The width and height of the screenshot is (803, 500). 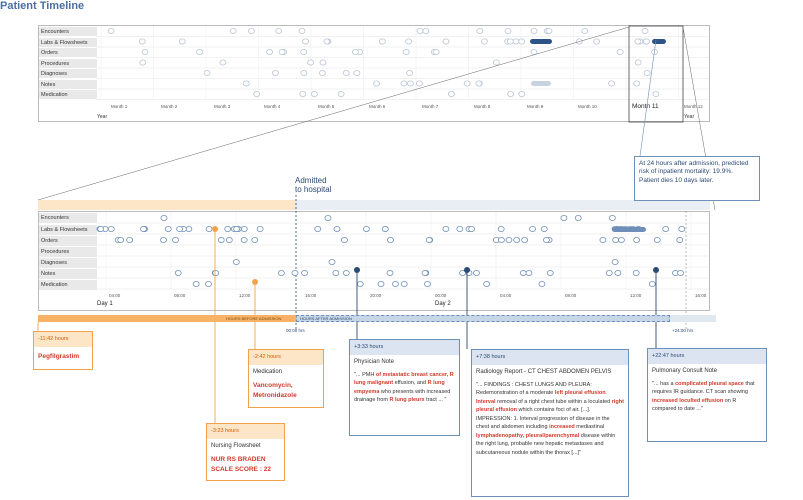 I want to click on medication-pointer-marker, so click(x=255, y=282).